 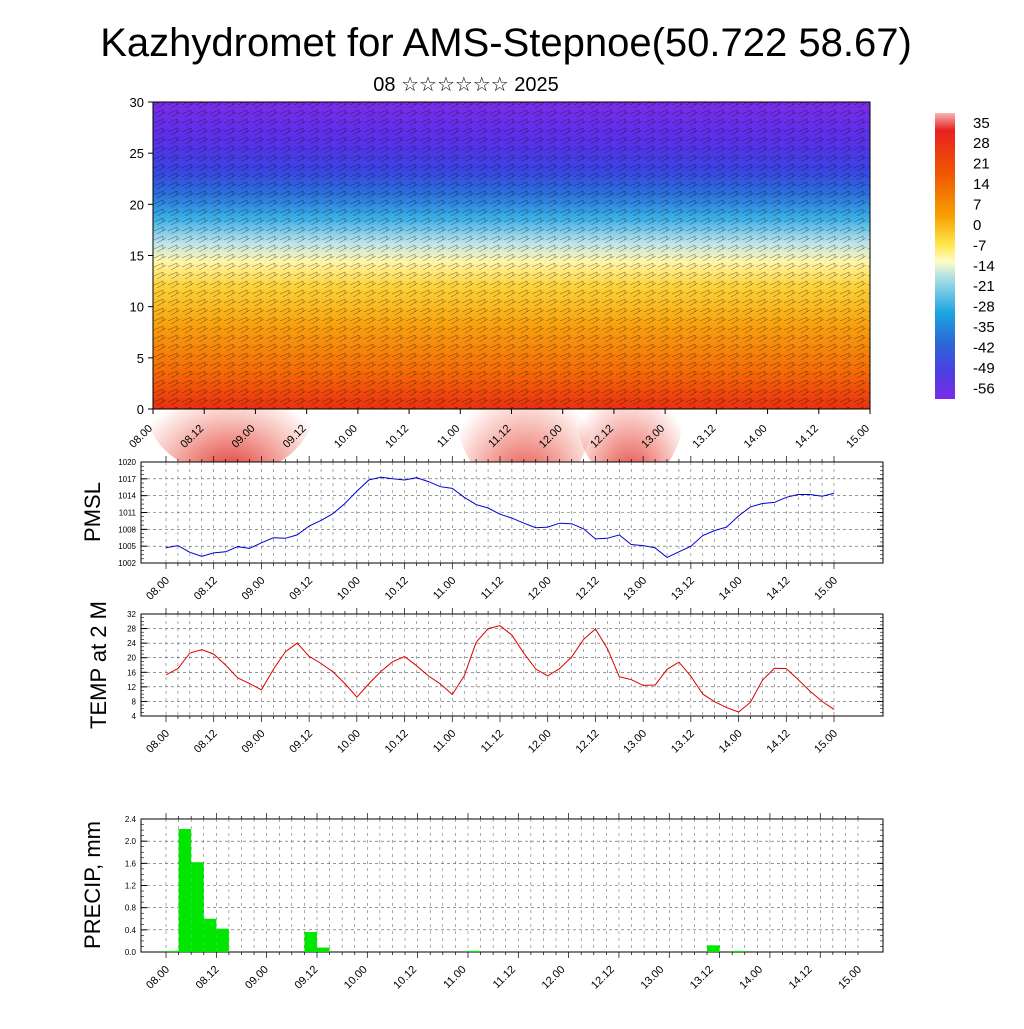 I want to click on ytick-label: 1.6, so click(x=131, y=863).